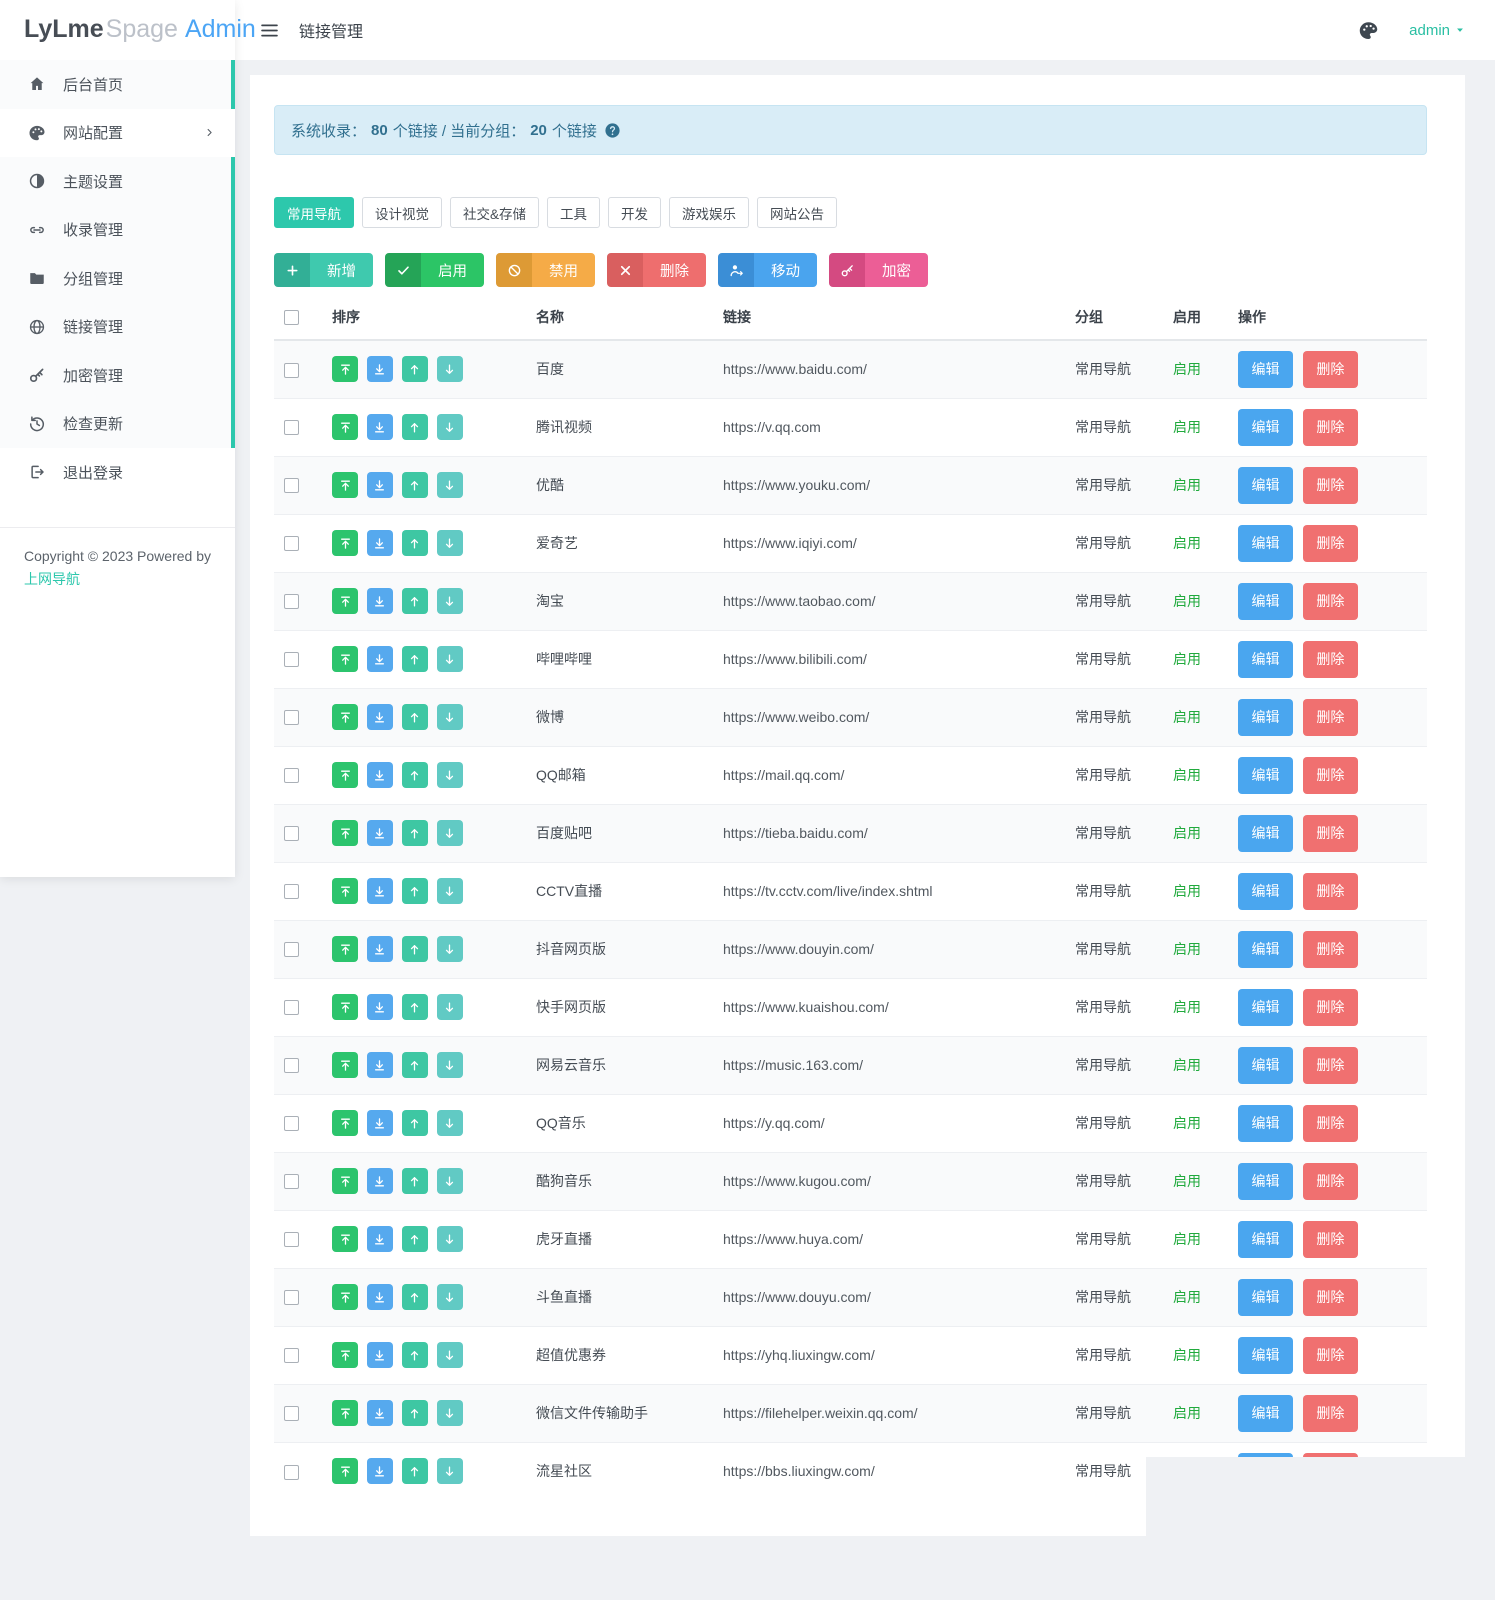  I want to click on tab-design-visual: 设计视觉, so click(402, 212).